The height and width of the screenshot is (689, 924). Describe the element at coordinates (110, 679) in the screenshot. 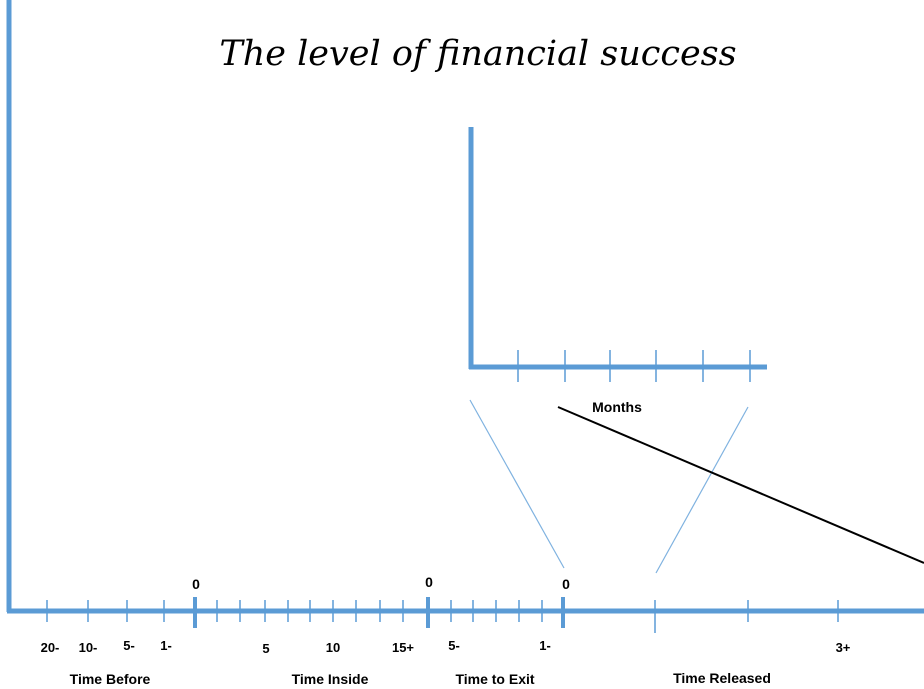

I see `segment-label-time-before: Time Before` at that location.